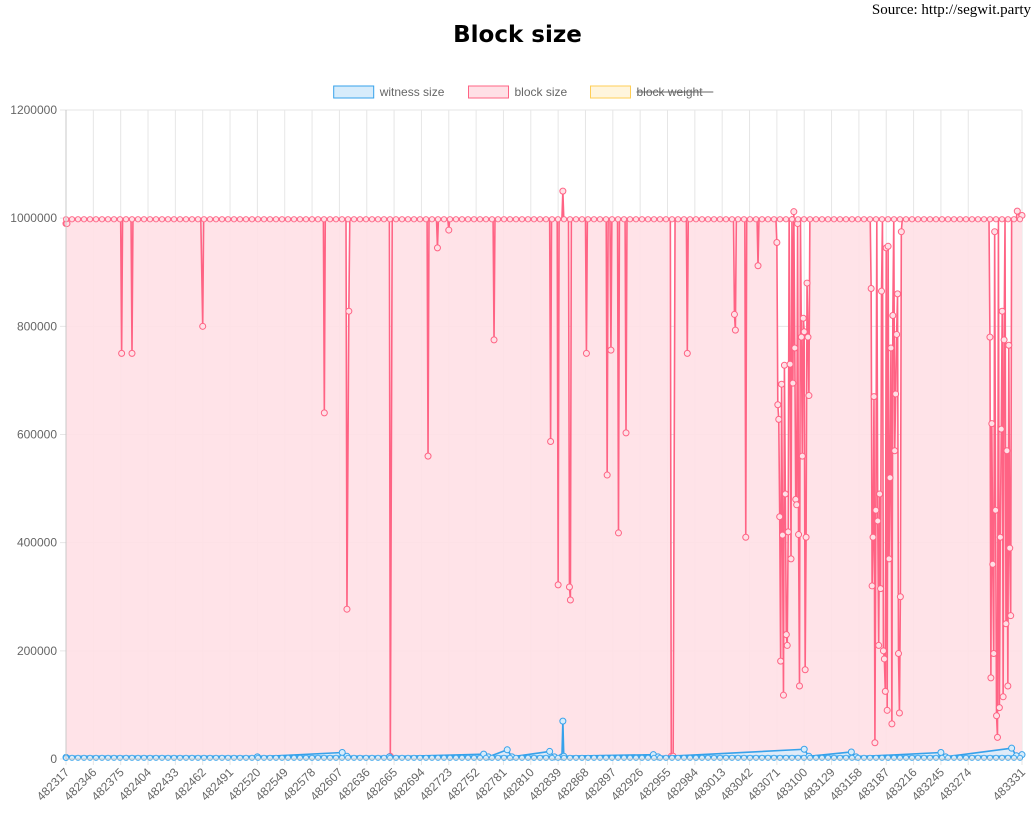 The width and height of the screenshot is (1035, 813). Describe the element at coordinates (951, 10) in the screenshot. I see `source-caption: Source: http://segwit.party` at that location.